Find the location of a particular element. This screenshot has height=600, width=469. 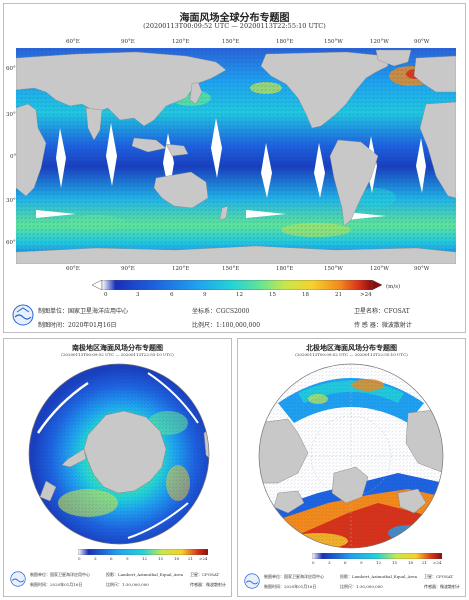

global-colorbar is located at coordinates (237, 285).